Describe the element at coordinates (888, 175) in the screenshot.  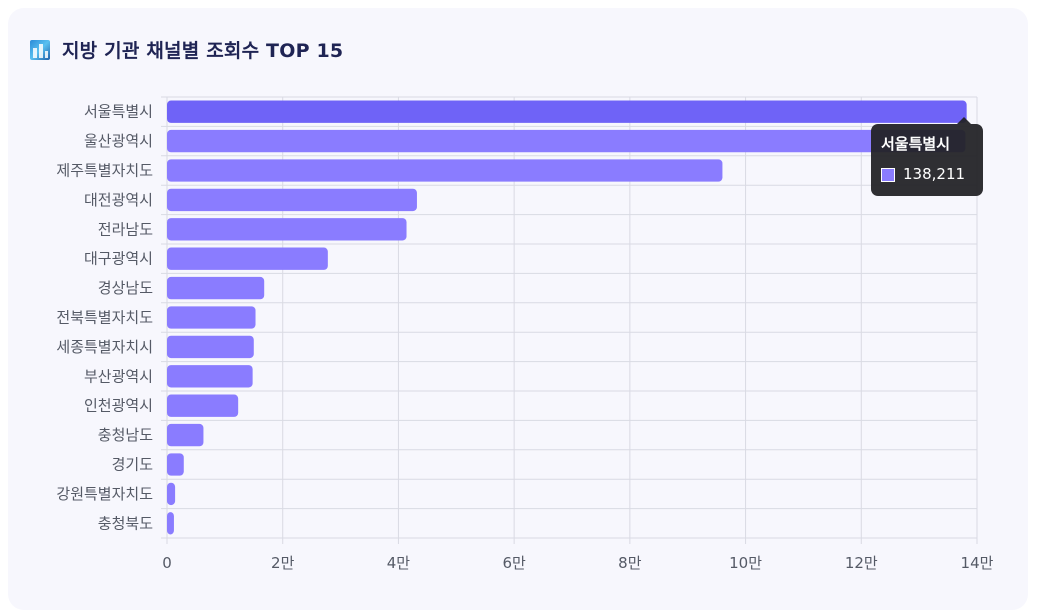
I see `tooltip-swatch` at that location.